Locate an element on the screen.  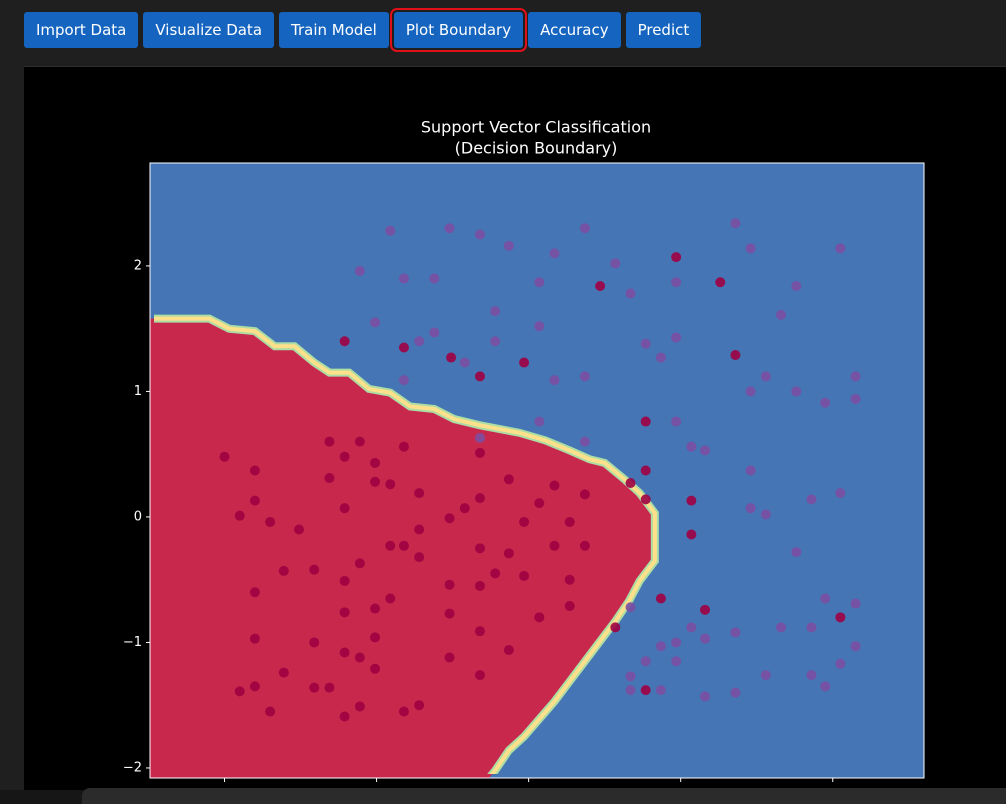
toolbar-button: Visualize Data is located at coordinates (209, 30).